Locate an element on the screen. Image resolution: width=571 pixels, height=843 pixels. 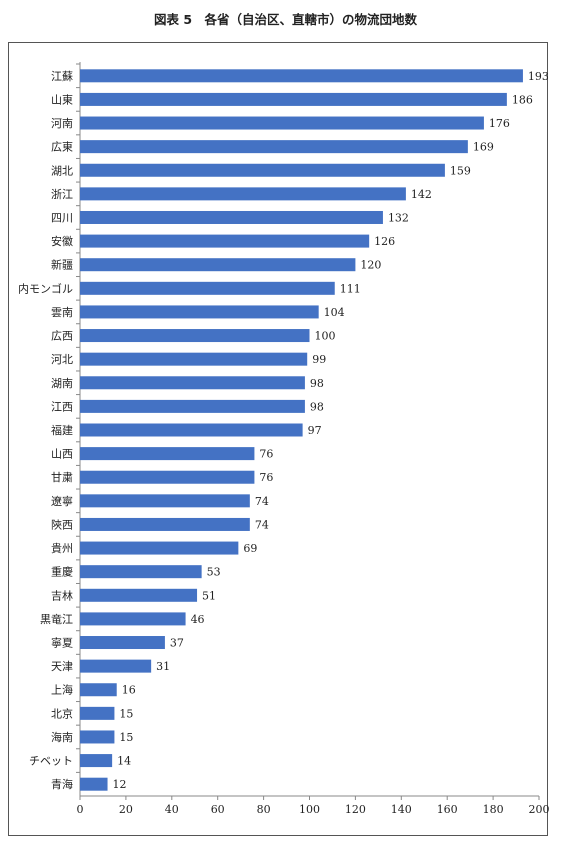
category-label: 新疆 is located at coordinates (62, 265).